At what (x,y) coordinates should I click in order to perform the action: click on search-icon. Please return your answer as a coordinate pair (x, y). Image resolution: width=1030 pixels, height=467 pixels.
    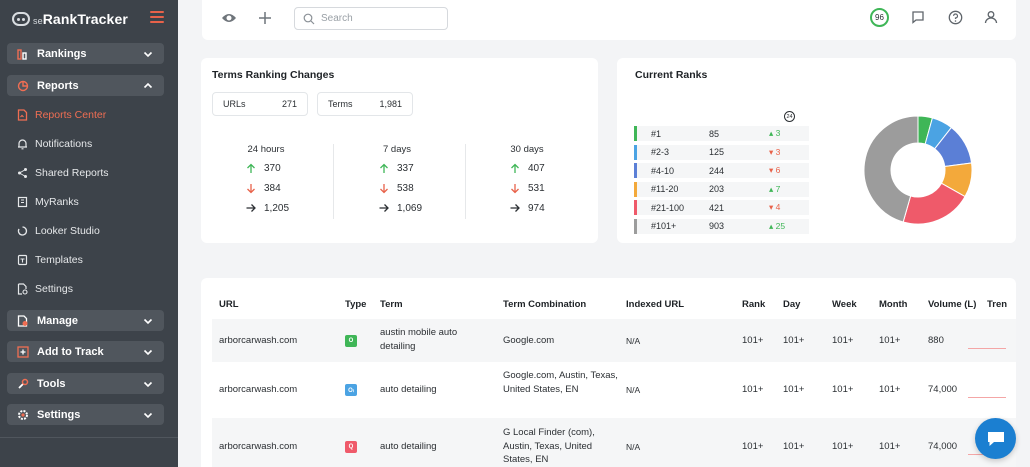
    Looking at the image, I should click on (309, 18).